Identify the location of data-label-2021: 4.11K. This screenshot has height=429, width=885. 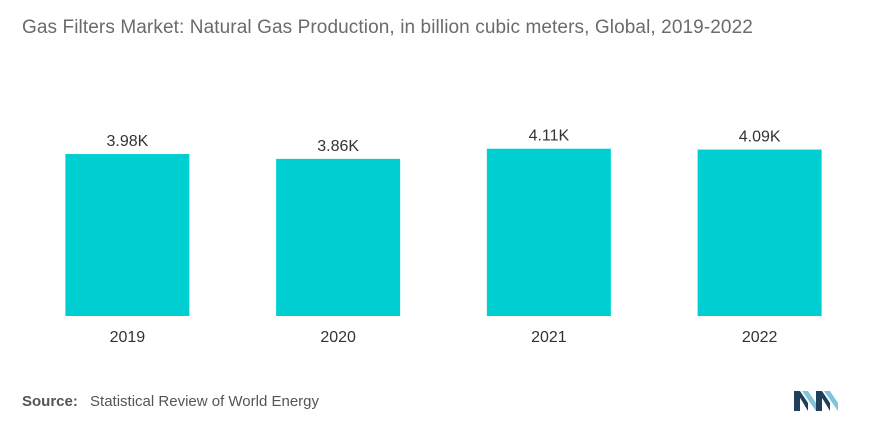
(549, 136).